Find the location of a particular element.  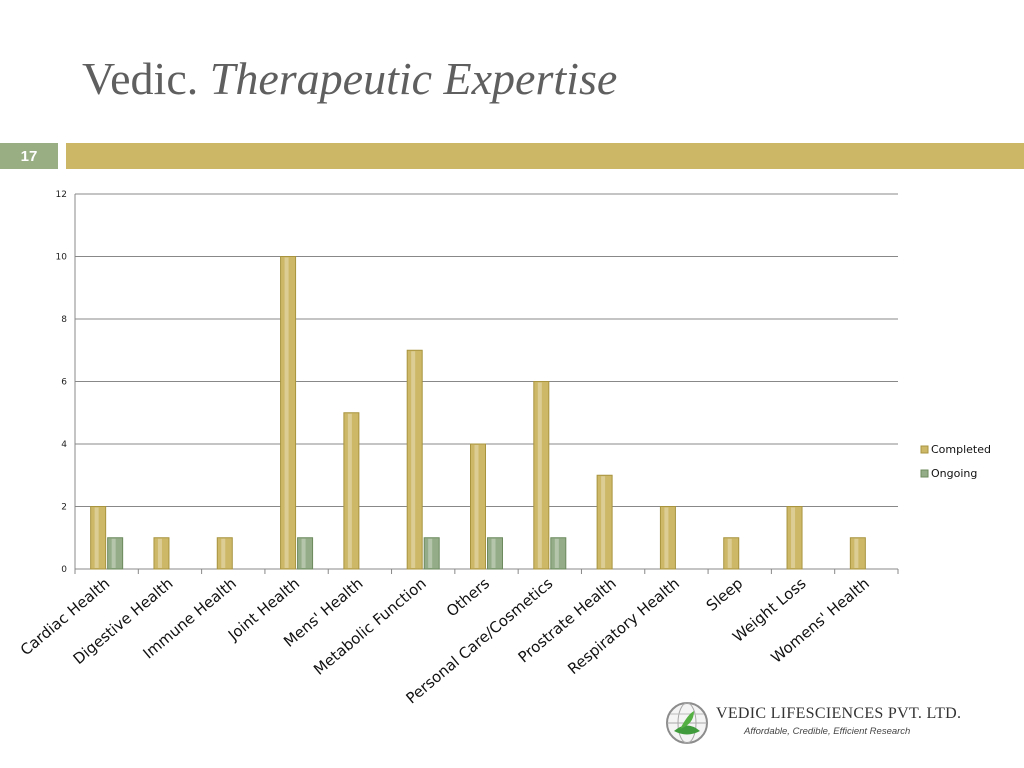

y-tick-label: 0 is located at coordinates (64, 570).